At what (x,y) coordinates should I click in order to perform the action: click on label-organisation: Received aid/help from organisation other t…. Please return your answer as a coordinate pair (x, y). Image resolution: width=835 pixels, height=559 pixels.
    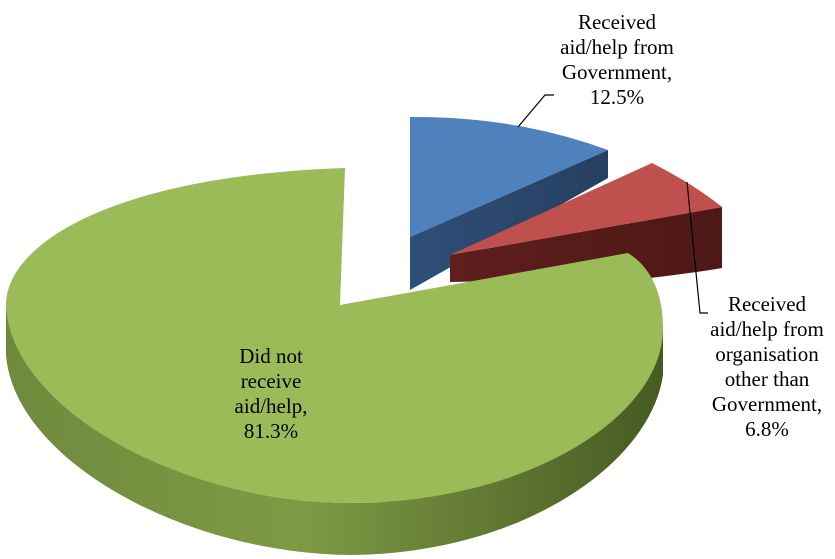
    Looking at the image, I should click on (767, 366).